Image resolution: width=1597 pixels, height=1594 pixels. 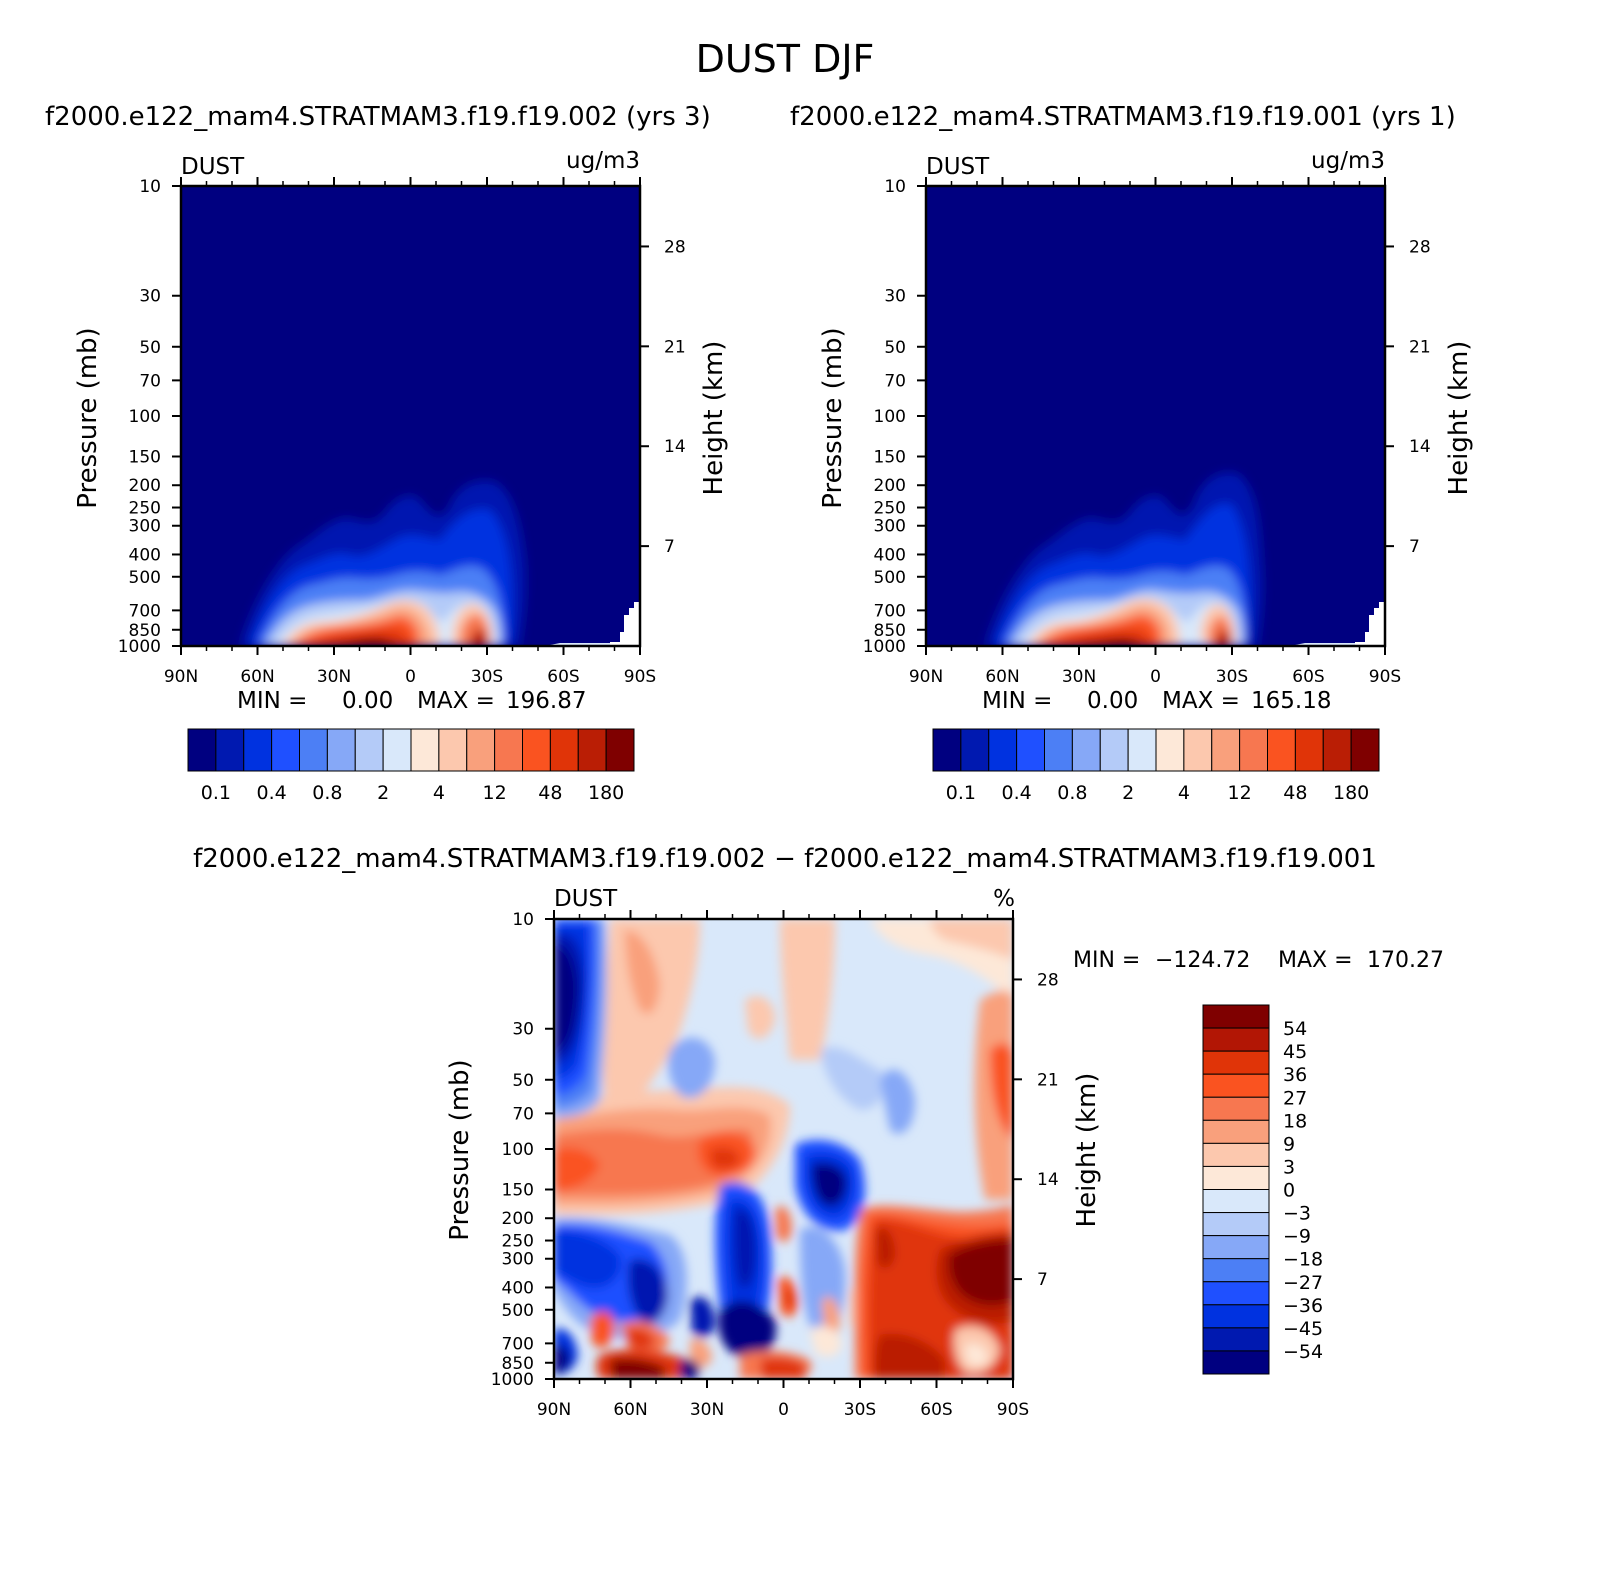 I want to click on colorbar-label: −45, so click(x=1303, y=1329).